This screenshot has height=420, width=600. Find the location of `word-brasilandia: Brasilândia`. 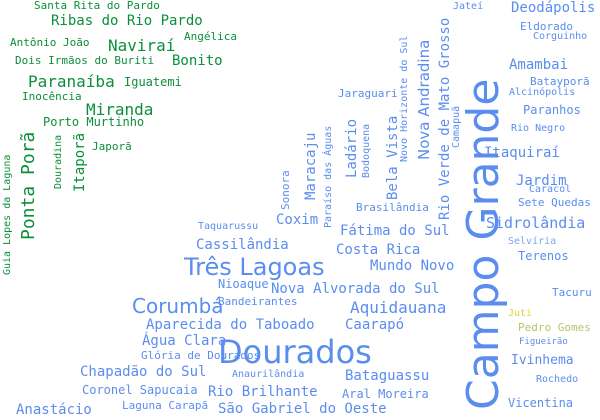

word-brasilandia: Brasilândia is located at coordinates (392, 207).